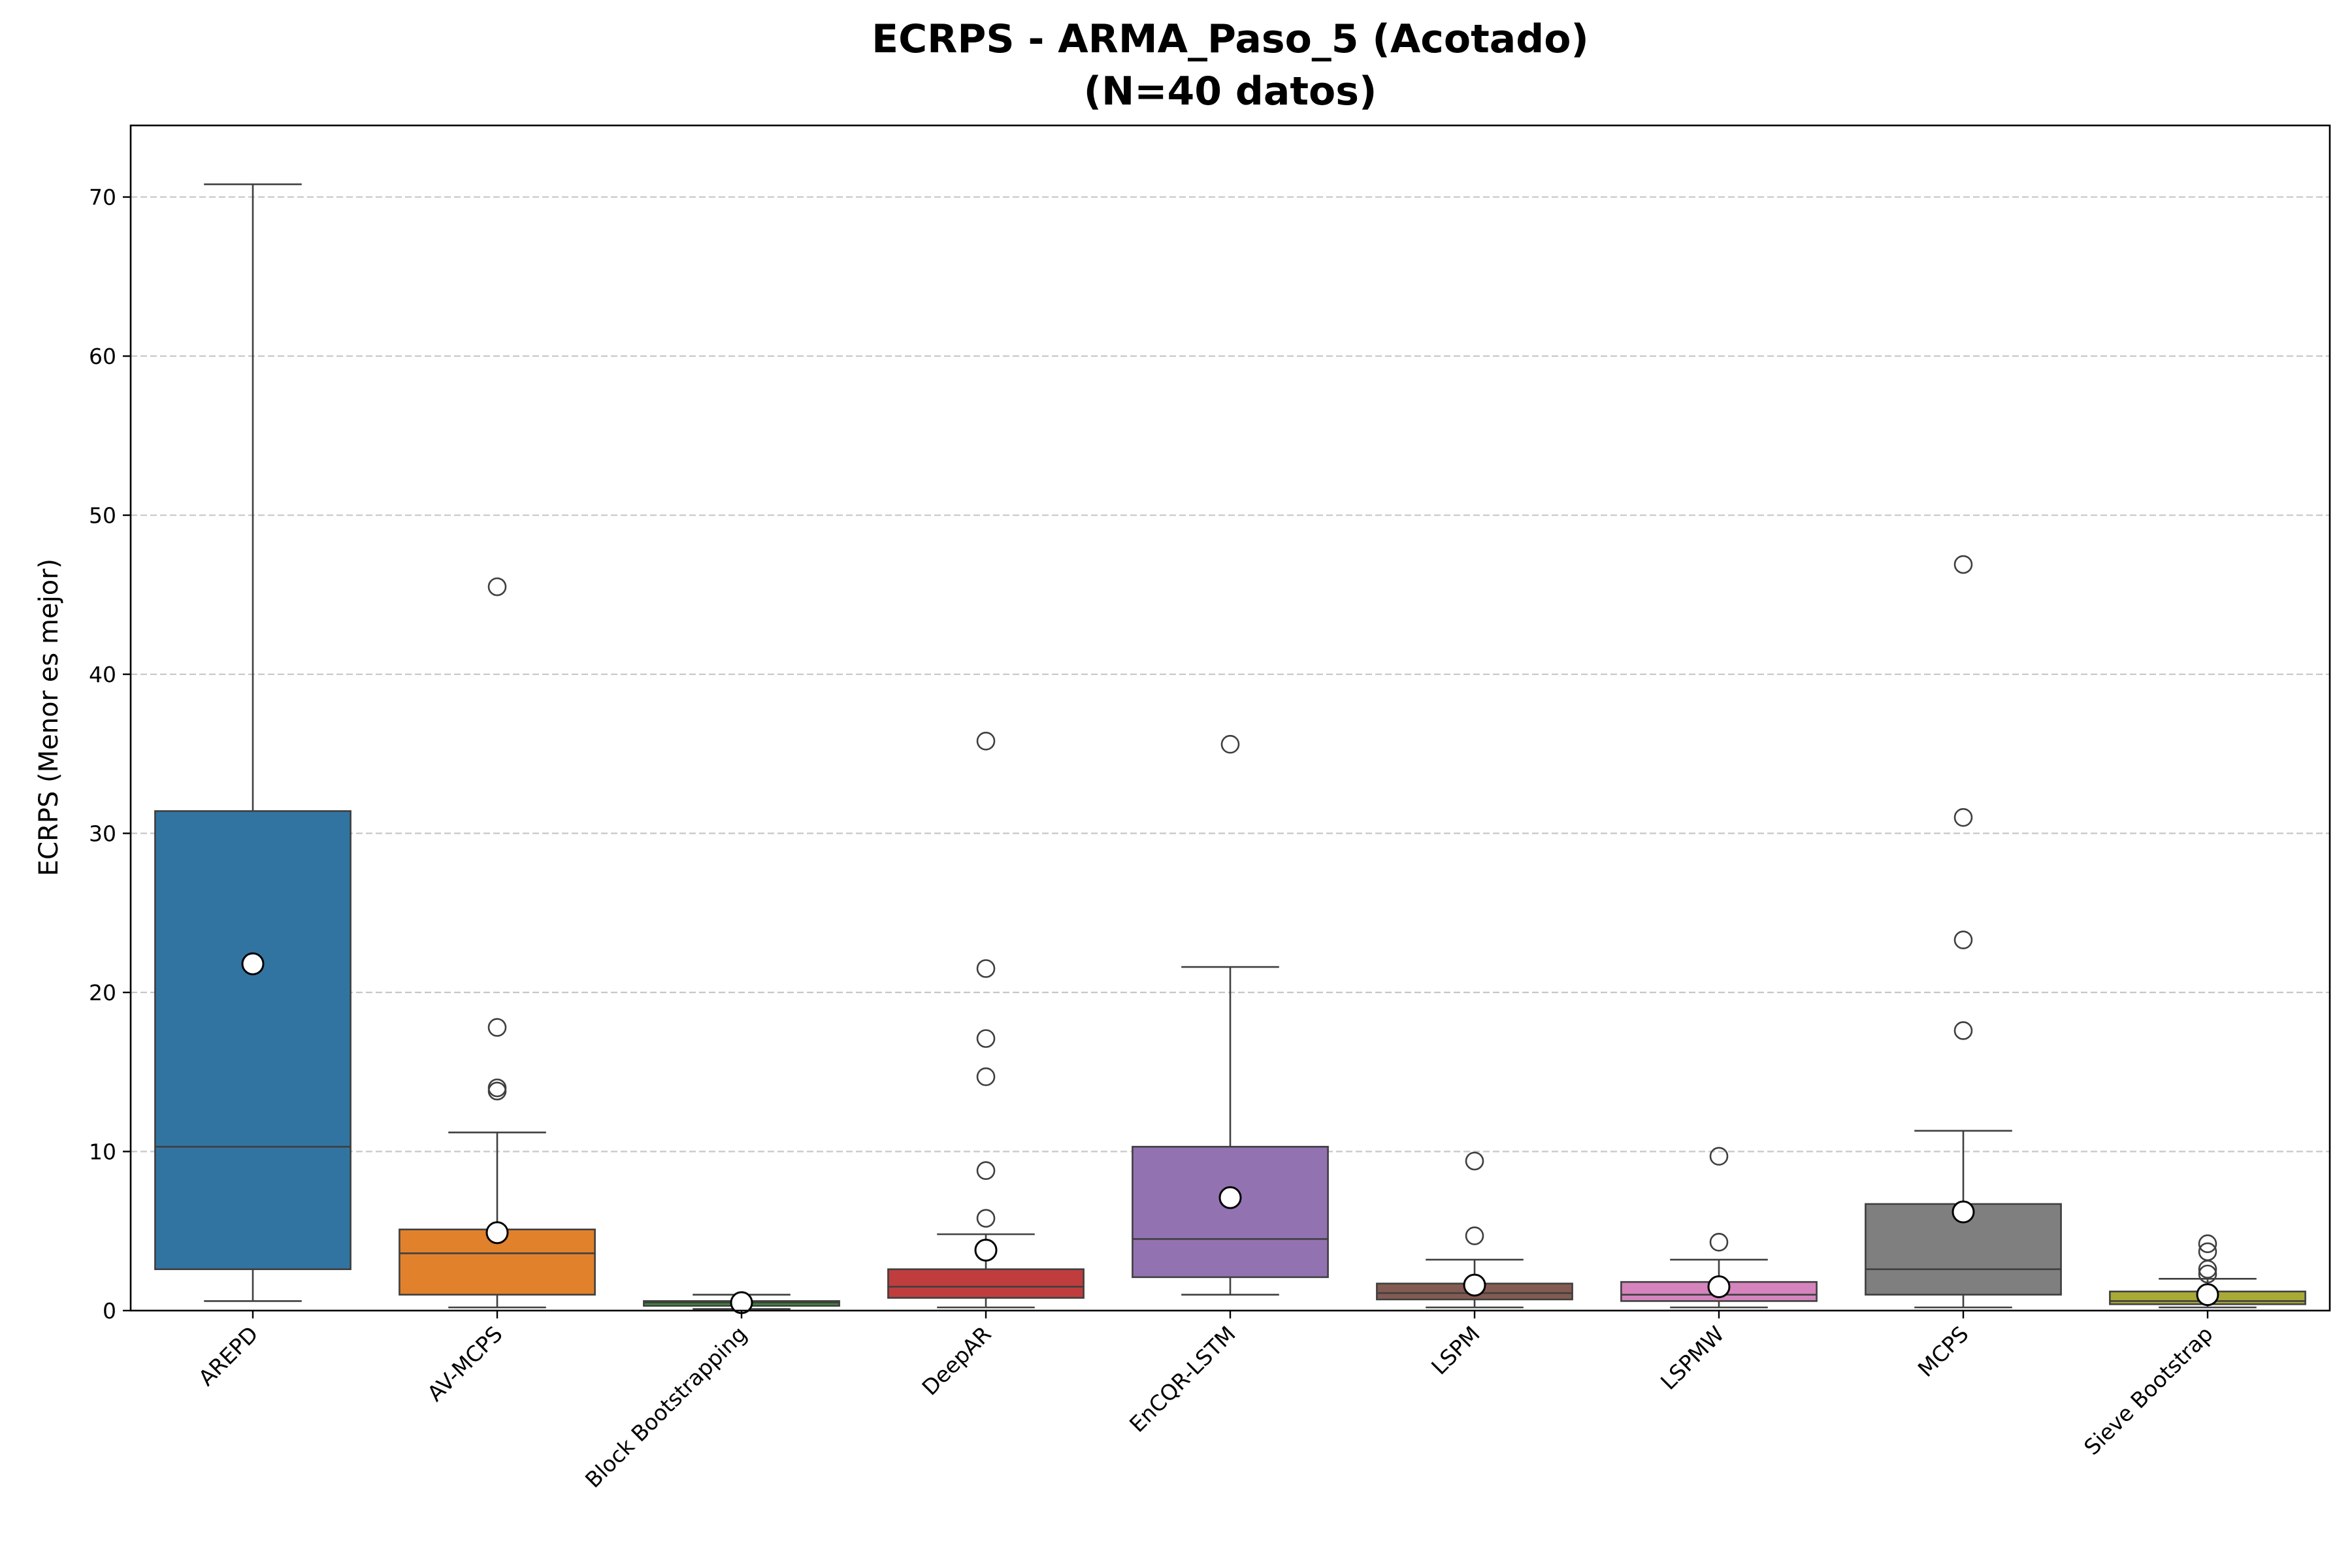 Image resolution: width=2352 pixels, height=1568 pixels. Describe the element at coordinates (252, 742) in the screenshot. I see `box-group-arepd` at that location.